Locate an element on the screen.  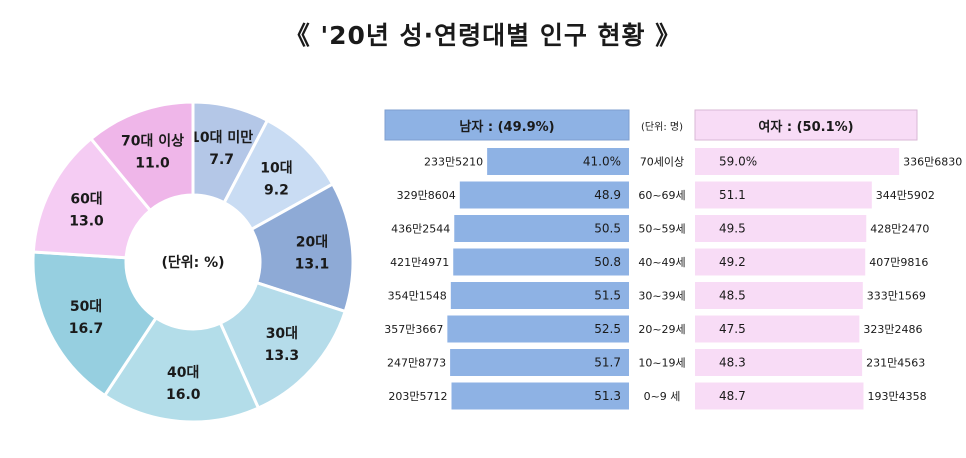
donut-slice-70대-이상 is located at coordinates (141, 156).